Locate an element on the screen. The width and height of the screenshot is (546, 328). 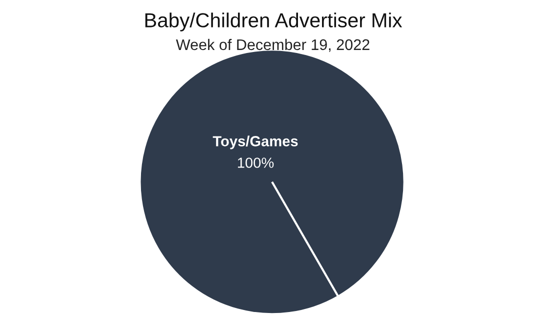
chart-title: Baby/Children Advertiser Mix is located at coordinates (273, 22).